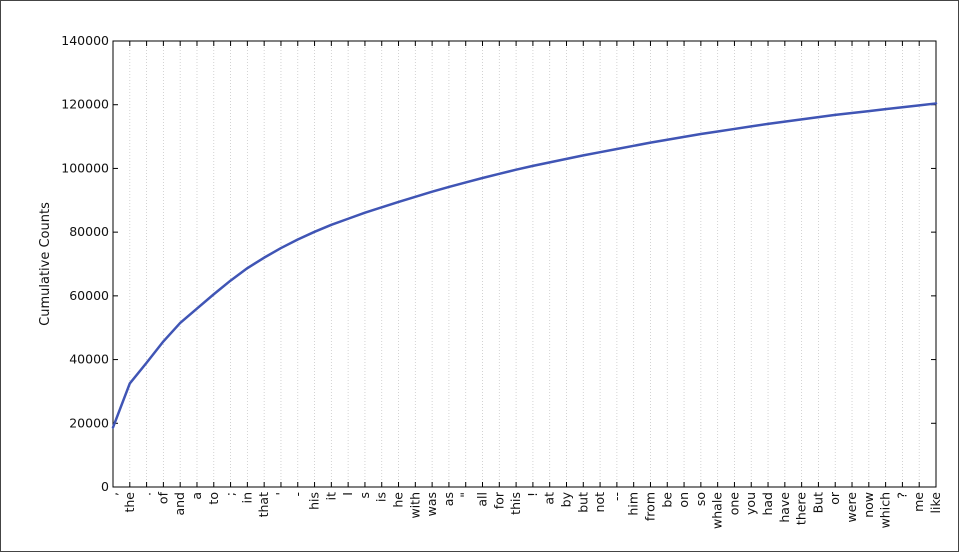 This screenshot has width=959, height=552. What do you see at coordinates (89, 231) in the screenshot?
I see `y-tick-label: 80000` at bounding box center [89, 231].